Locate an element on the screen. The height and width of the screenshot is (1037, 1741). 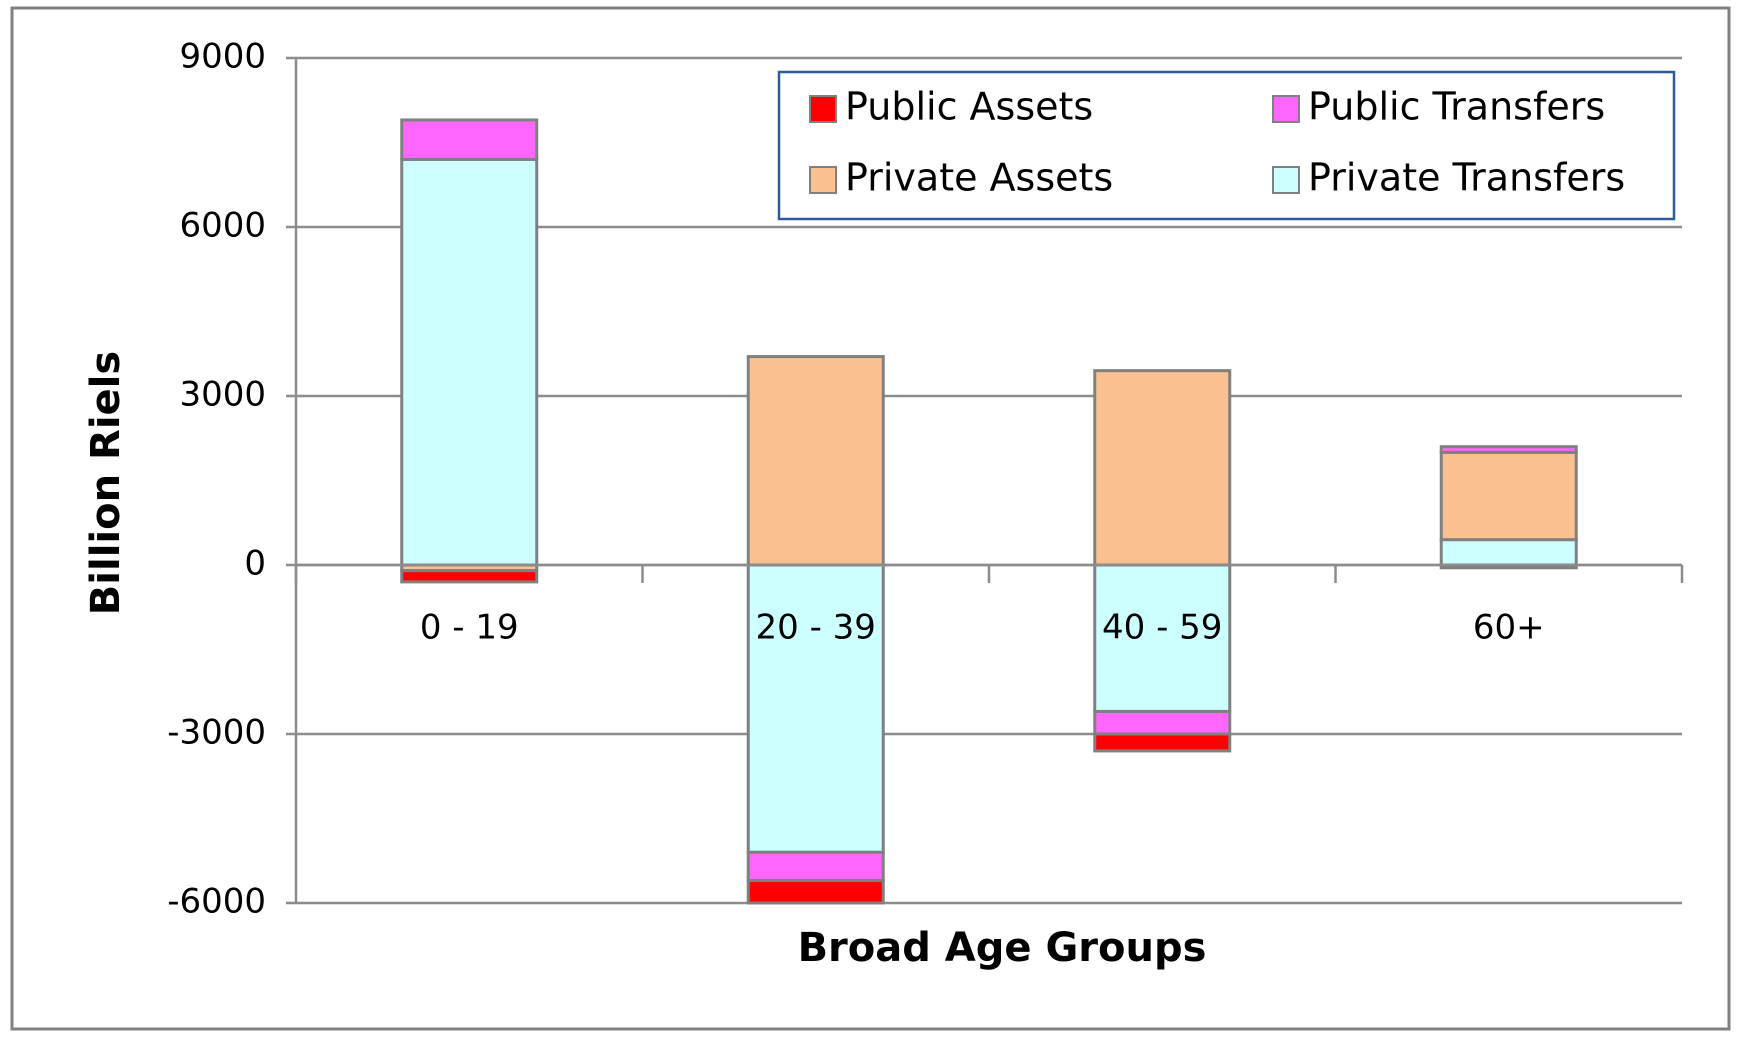
y-tick-label: 0 is located at coordinates (255, 564).